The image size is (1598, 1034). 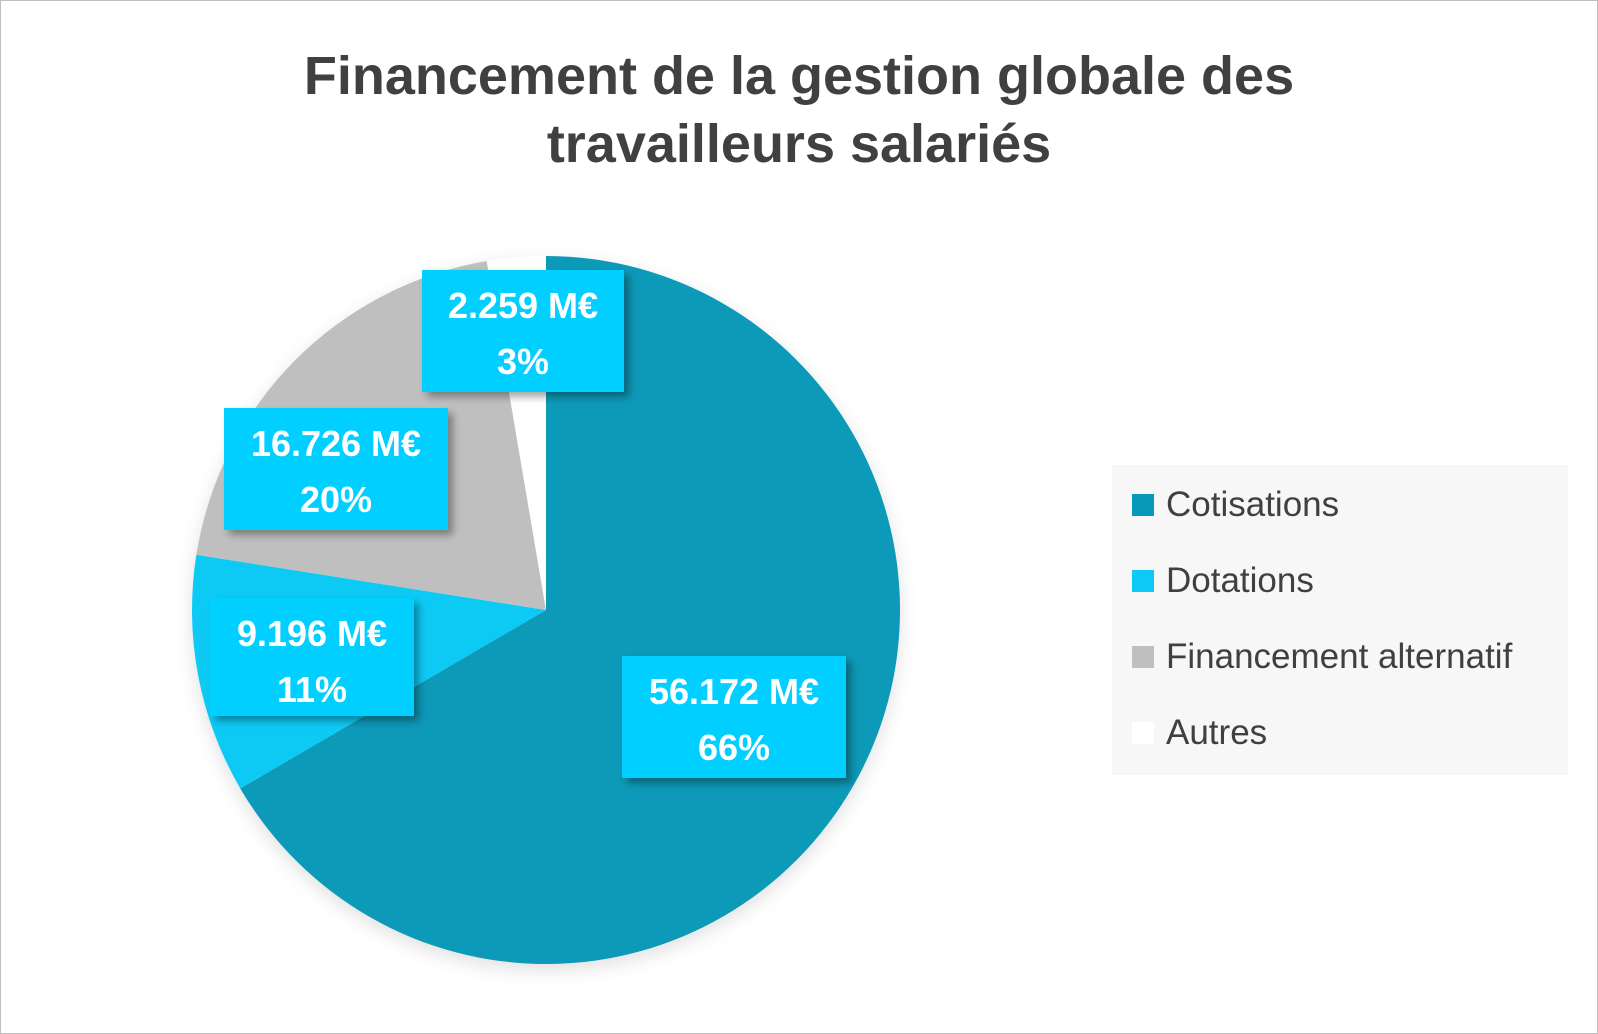 I want to click on data-label-box-autres, so click(x=523, y=331).